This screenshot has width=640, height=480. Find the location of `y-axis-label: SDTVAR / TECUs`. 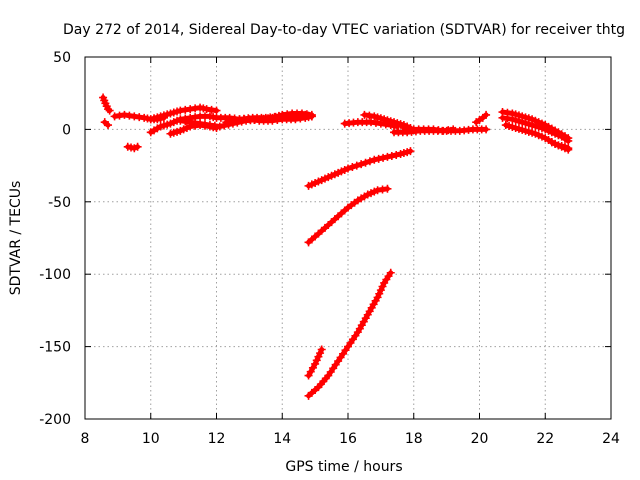

y-axis-label: SDTVAR / TECUs is located at coordinates (16, 238).